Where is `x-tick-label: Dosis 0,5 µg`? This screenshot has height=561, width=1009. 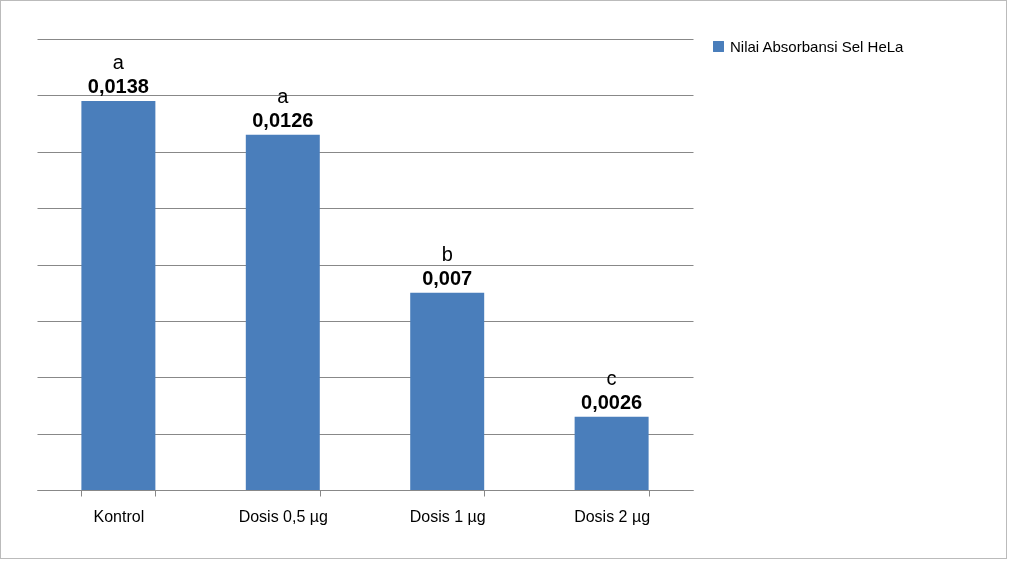
x-tick-label: Dosis 0,5 µg is located at coordinates (283, 516).